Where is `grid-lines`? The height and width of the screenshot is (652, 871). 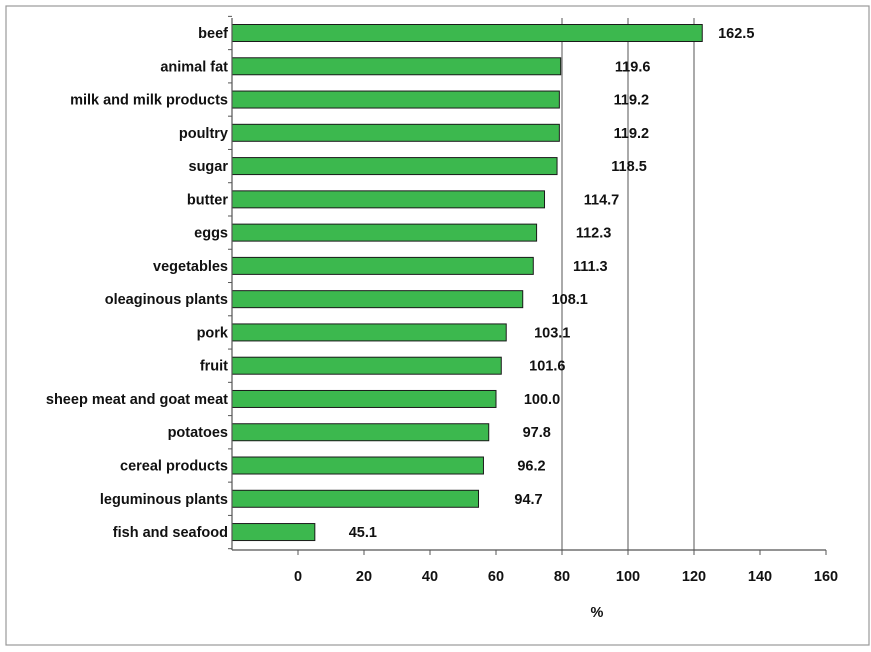
grid-lines is located at coordinates (628, 284).